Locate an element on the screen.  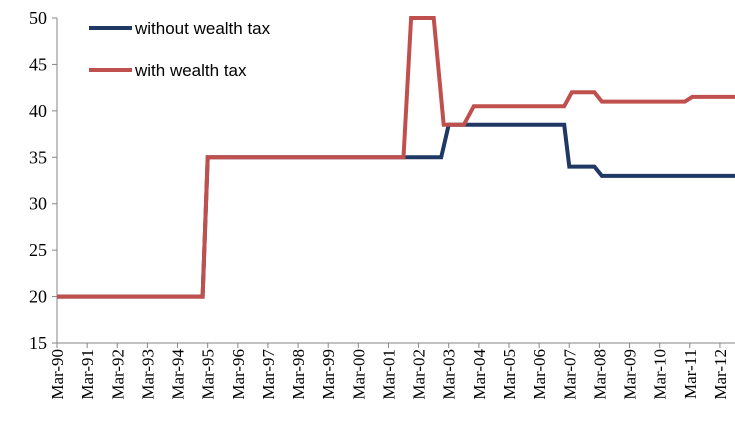
x-tick-label: Mar-93 is located at coordinates (147, 374).